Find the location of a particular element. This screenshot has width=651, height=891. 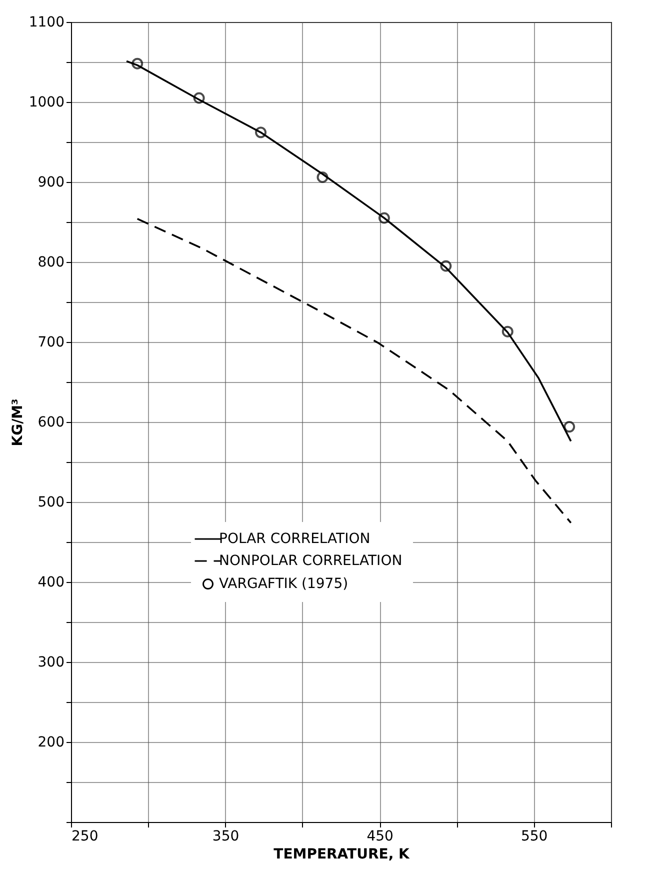

y-tick-label: 600 is located at coordinates (51, 422).